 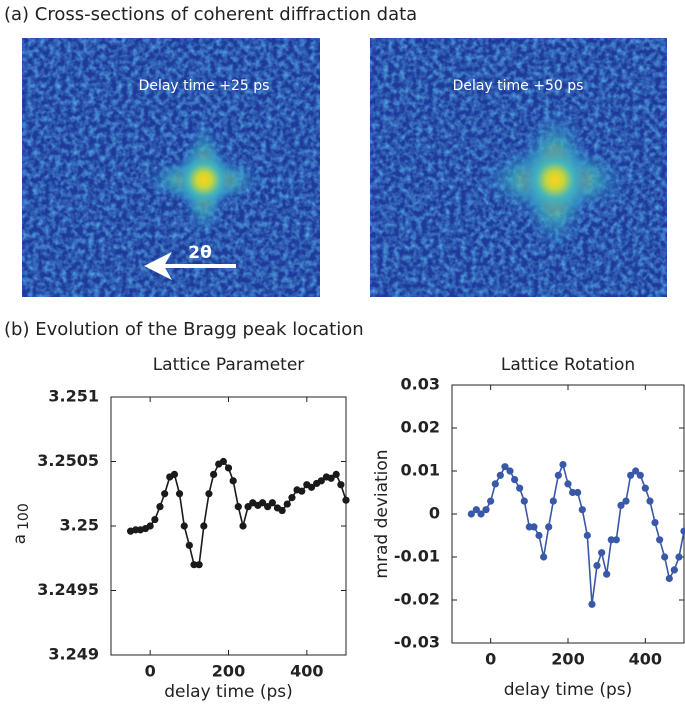 I want to click on image-label: Delay time +50 ps, so click(x=518, y=86).